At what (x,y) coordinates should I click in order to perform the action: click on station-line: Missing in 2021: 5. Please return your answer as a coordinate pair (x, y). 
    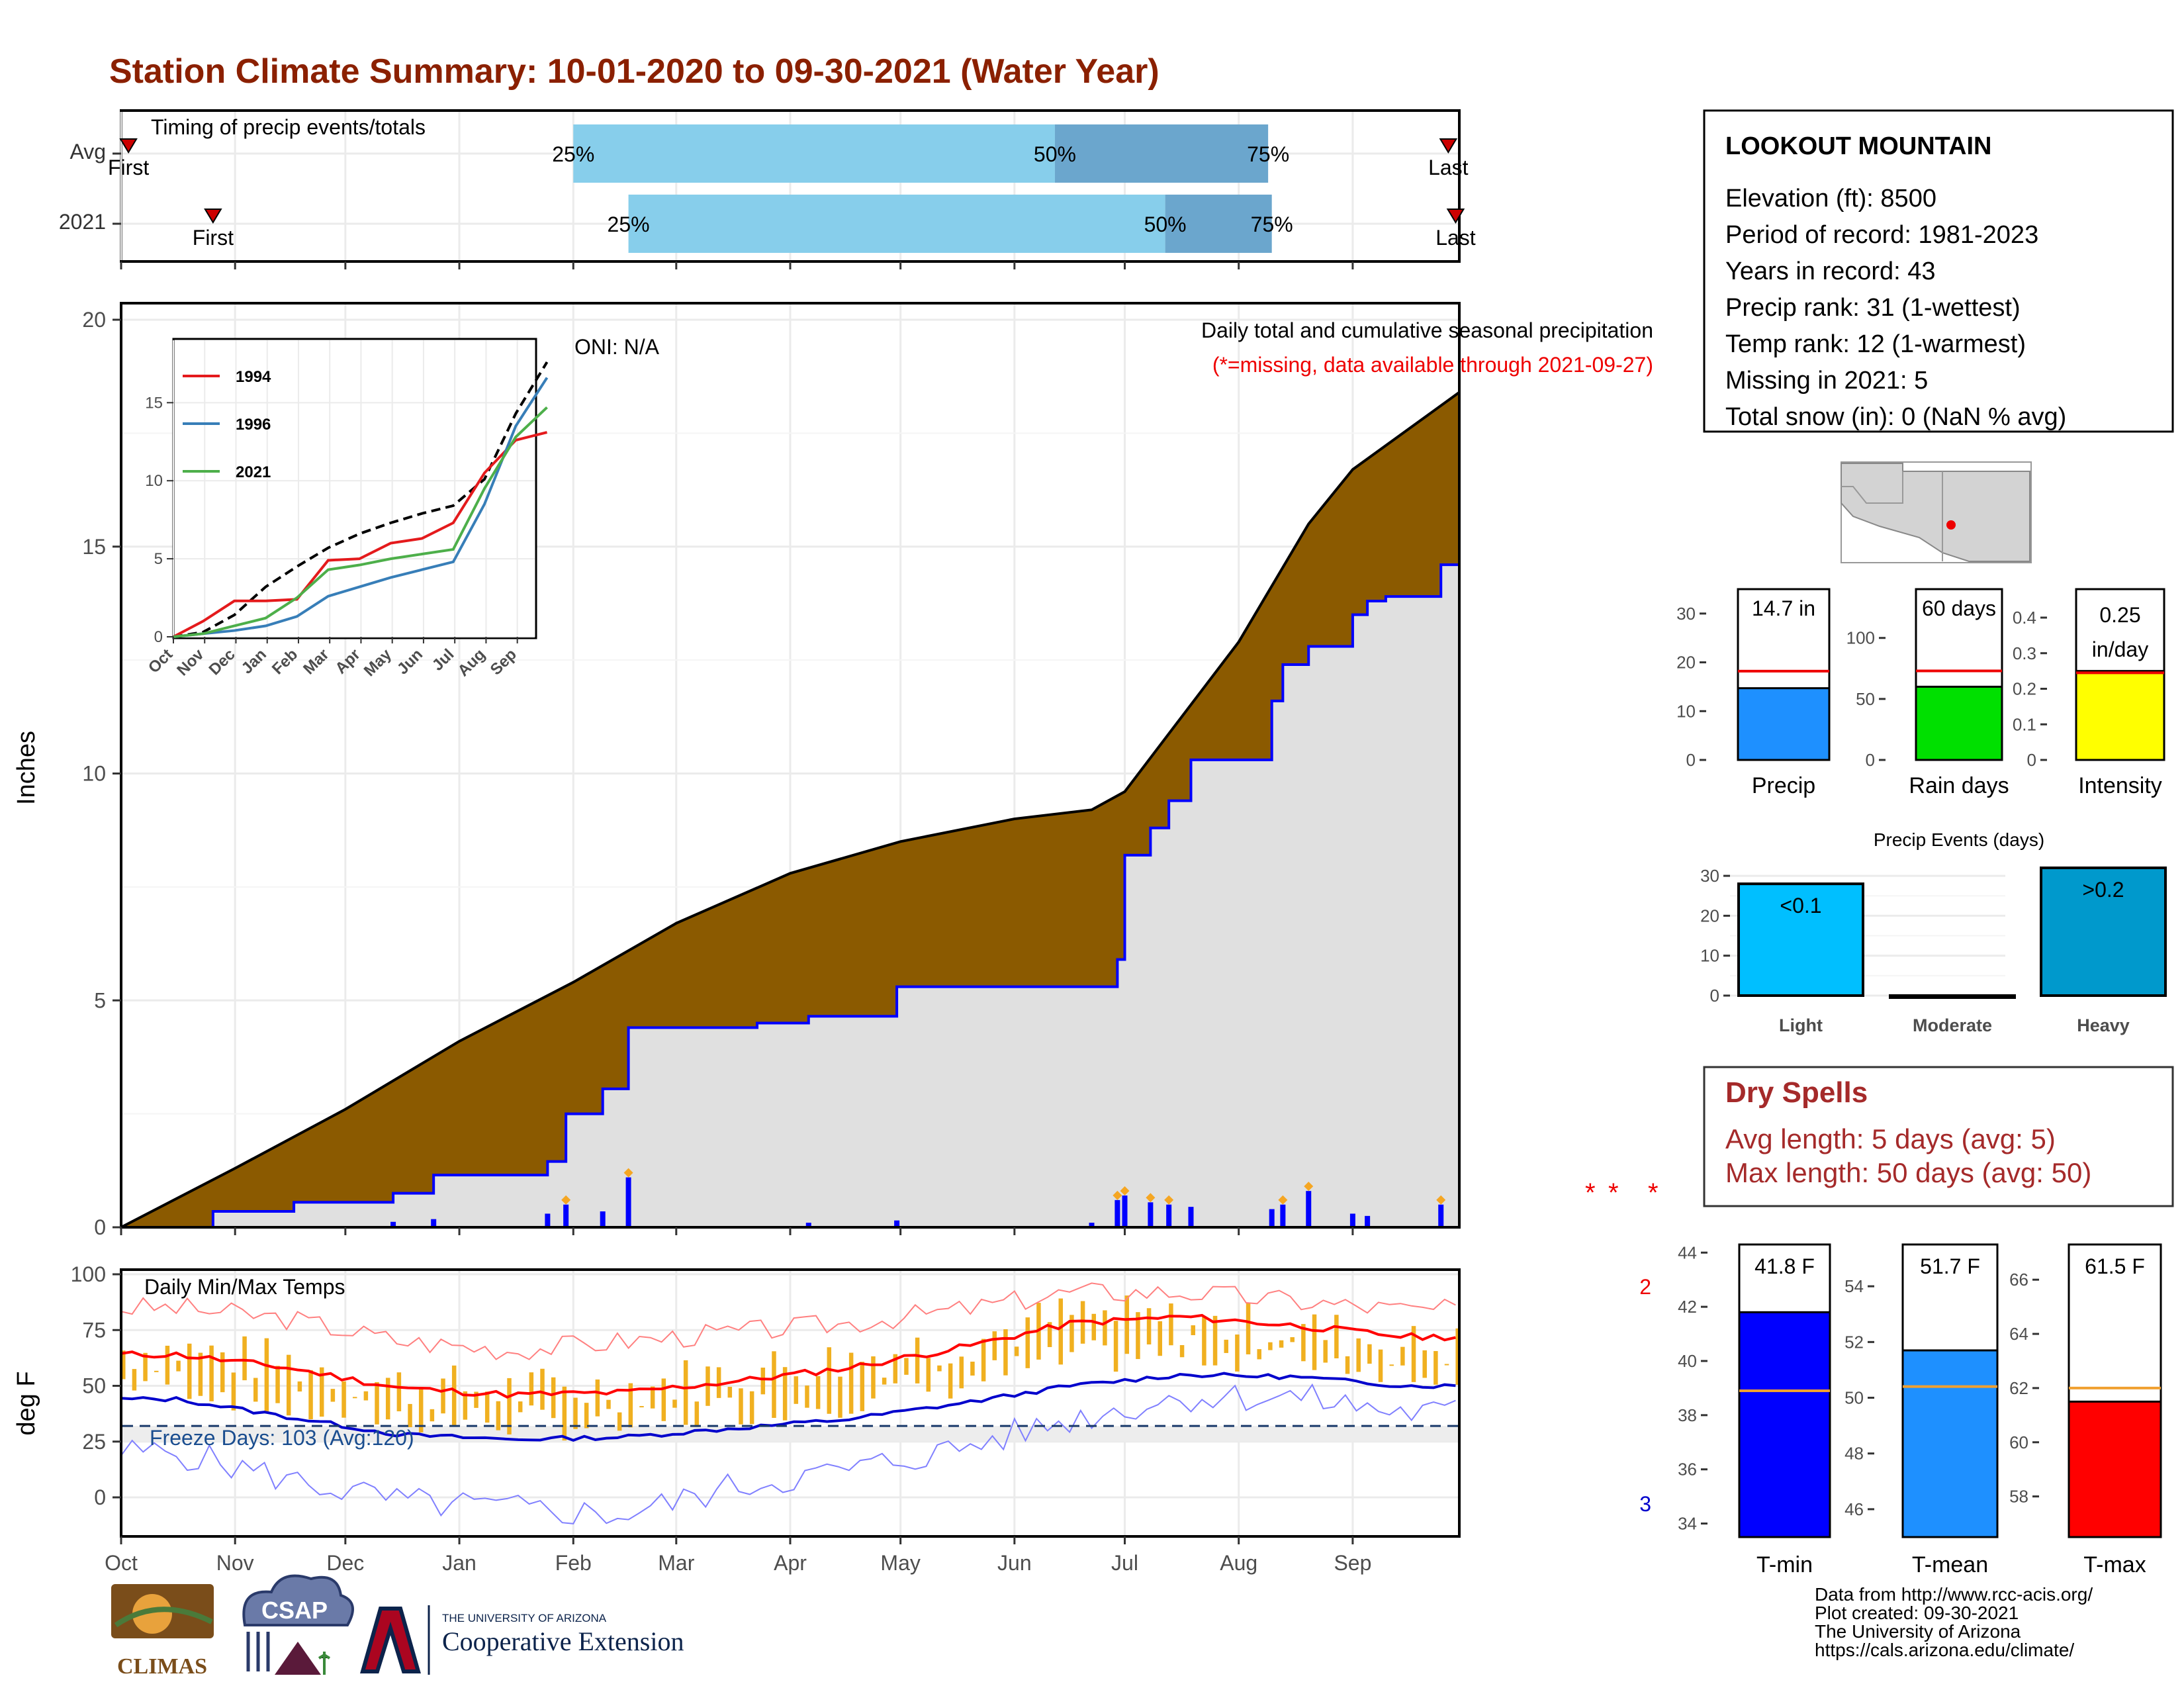
    Looking at the image, I should click on (1826, 381).